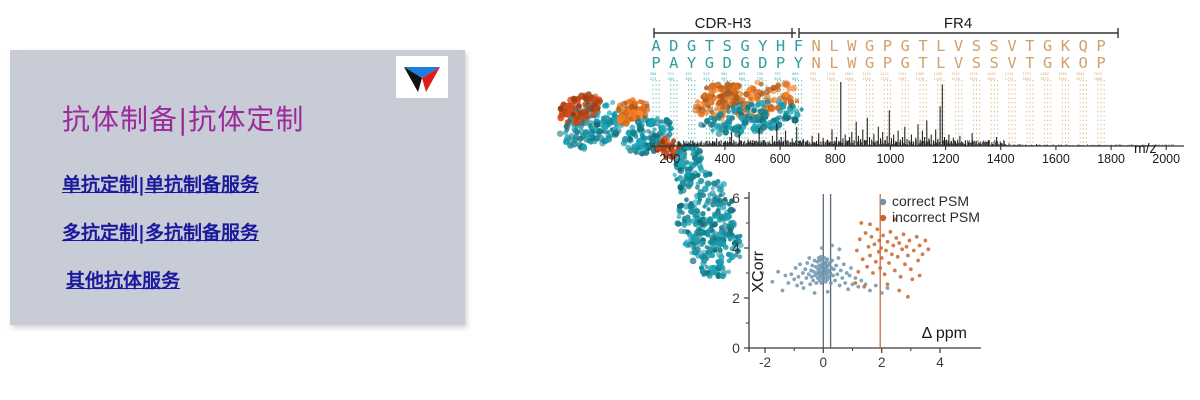  I want to click on svg-text: 1591, so click(973, 79).